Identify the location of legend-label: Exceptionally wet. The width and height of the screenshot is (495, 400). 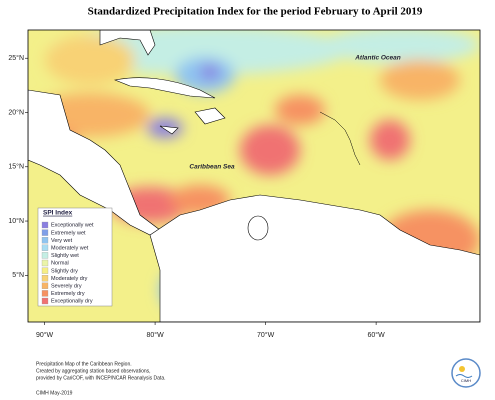
(72, 226).